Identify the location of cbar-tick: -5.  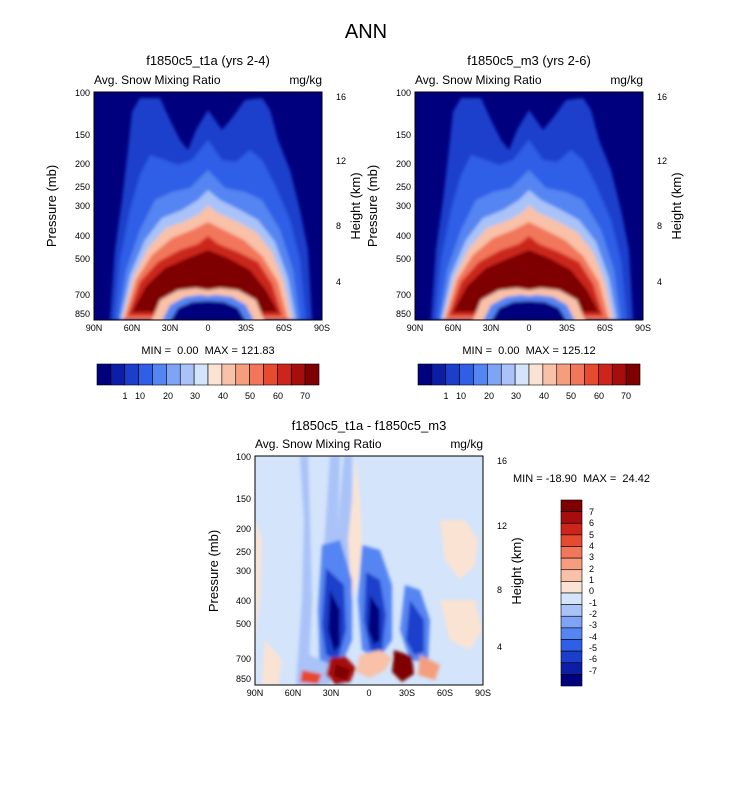
(593, 648).